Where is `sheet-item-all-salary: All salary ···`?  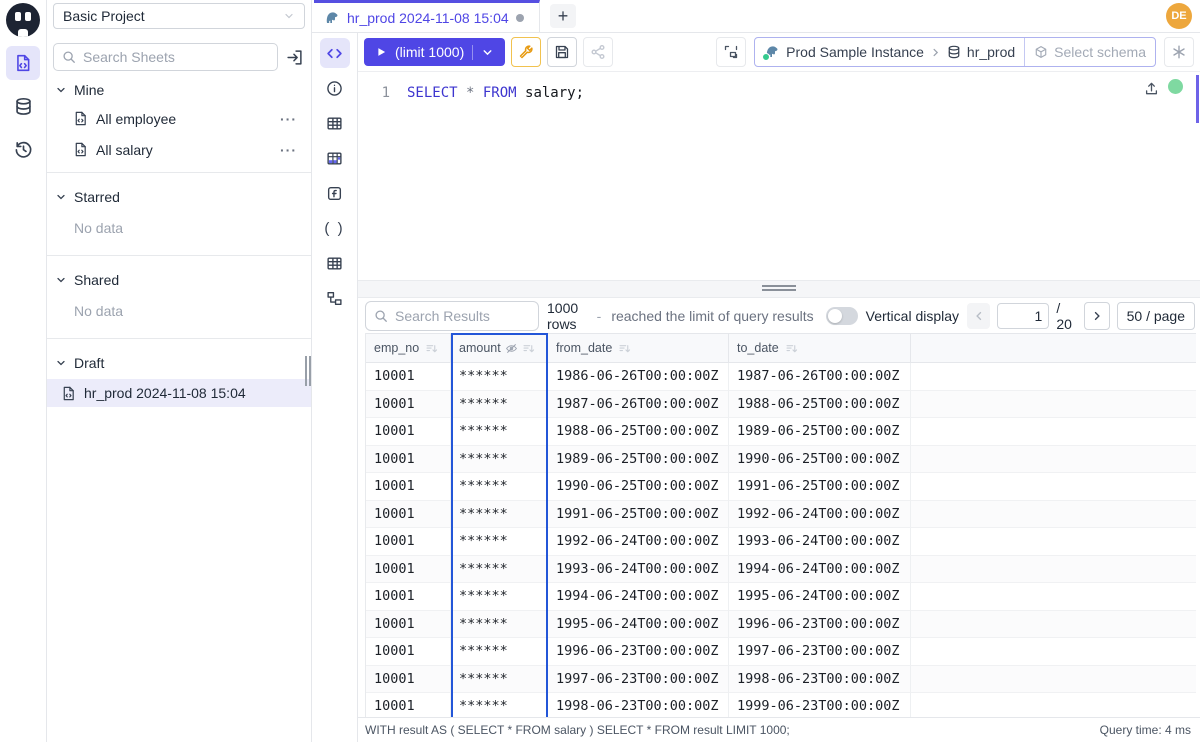 sheet-item-all-salary: All salary ··· is located at coordinates (179, 149).